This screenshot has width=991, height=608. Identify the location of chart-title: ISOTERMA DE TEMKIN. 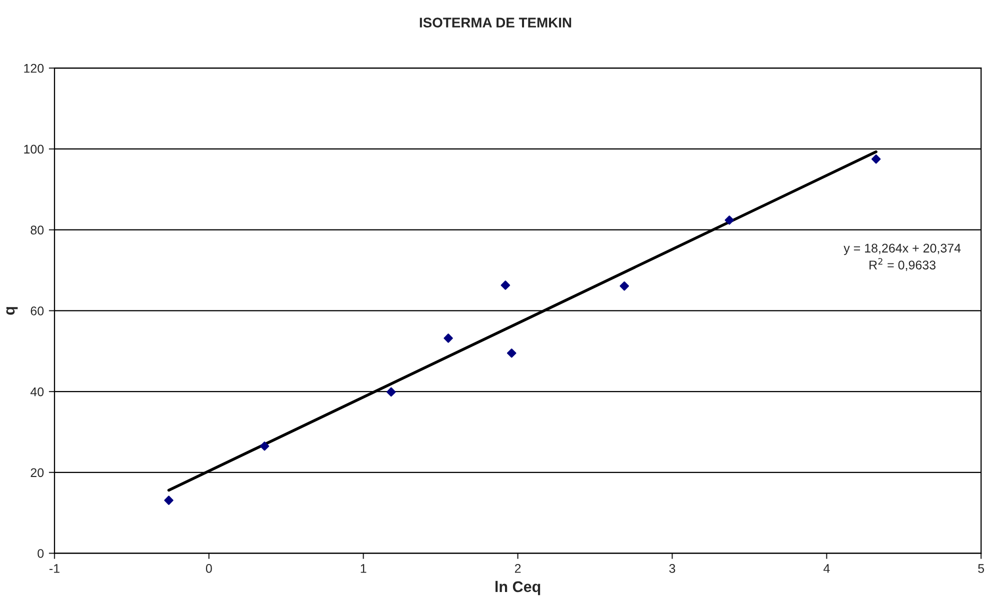
(496, 23).